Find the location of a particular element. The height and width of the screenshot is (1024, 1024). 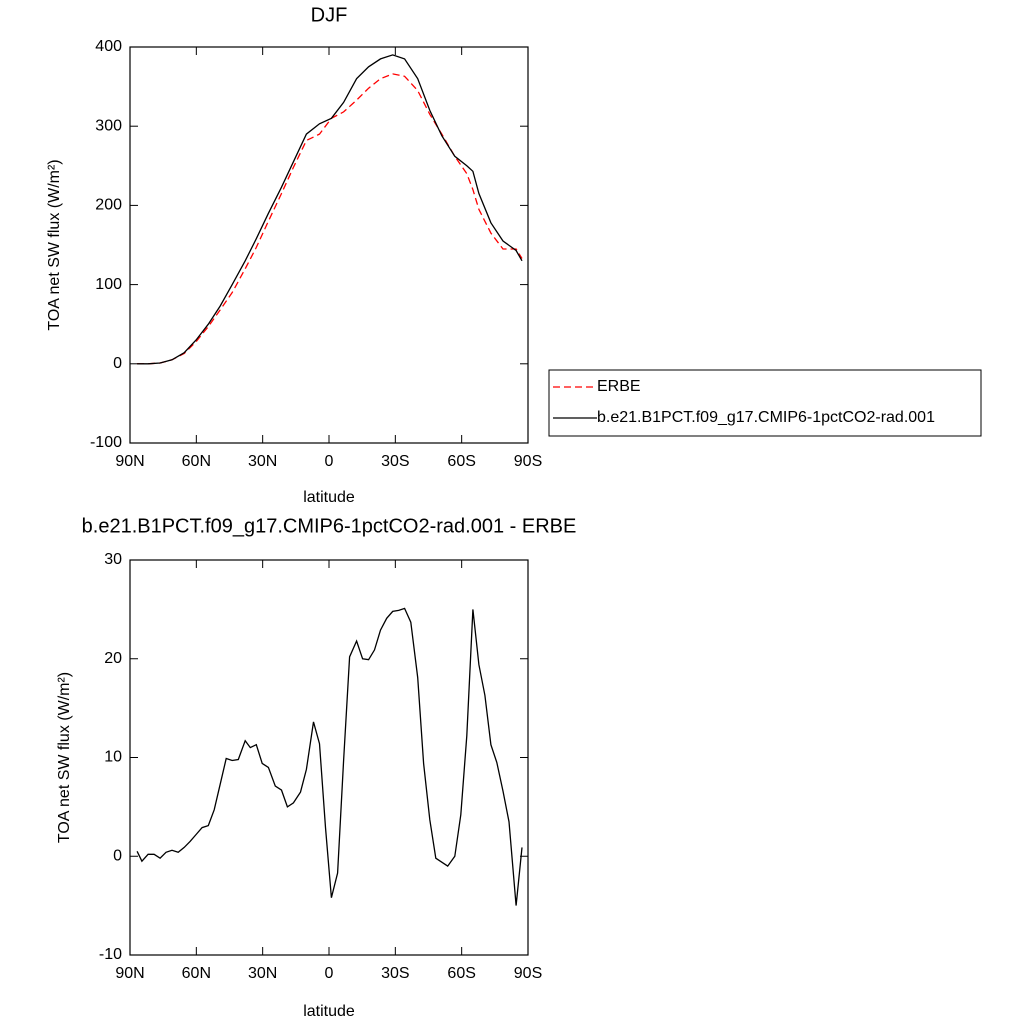

legend-label: ERBE is located at coordinates (619, 386).